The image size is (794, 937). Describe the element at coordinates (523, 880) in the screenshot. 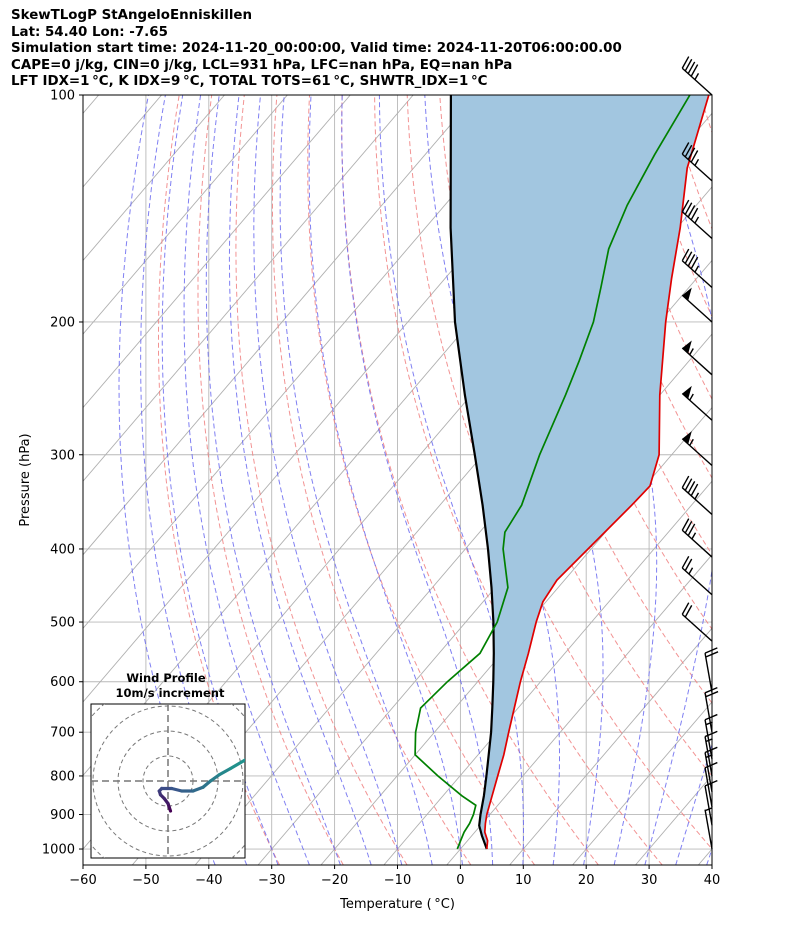

I see `x-tick-label: 10` at that location.